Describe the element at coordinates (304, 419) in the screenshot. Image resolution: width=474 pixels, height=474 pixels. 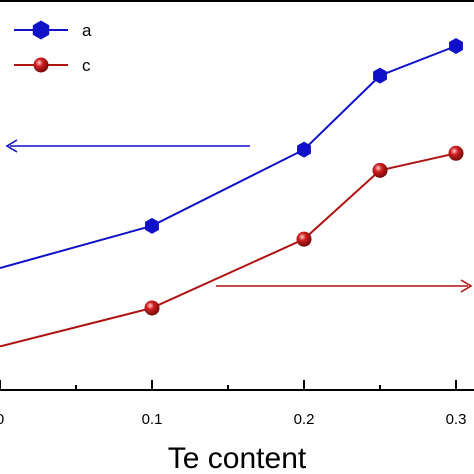
I see `x-tick-label: 0.2` at that location.